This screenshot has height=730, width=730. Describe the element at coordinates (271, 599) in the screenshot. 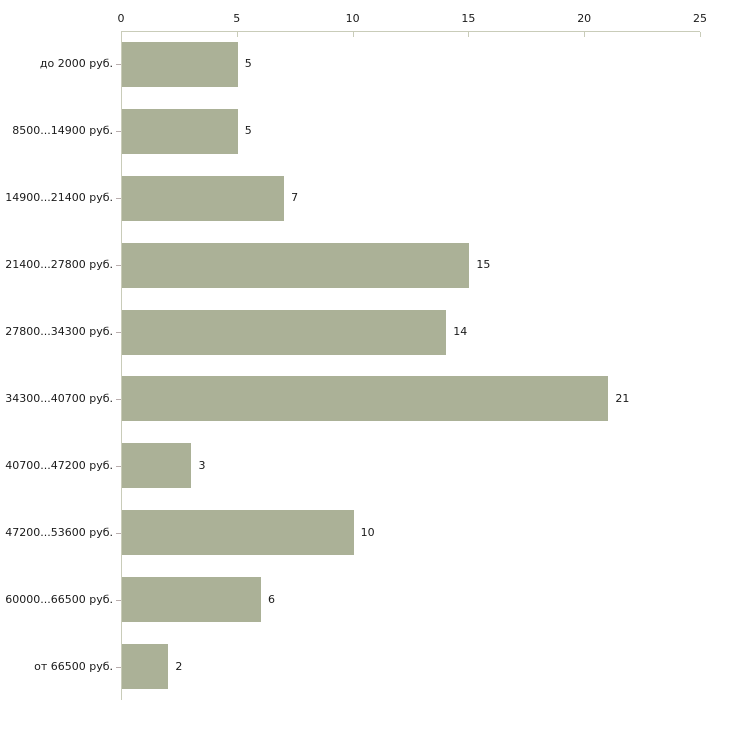

I see `value-label: 6` at that location.